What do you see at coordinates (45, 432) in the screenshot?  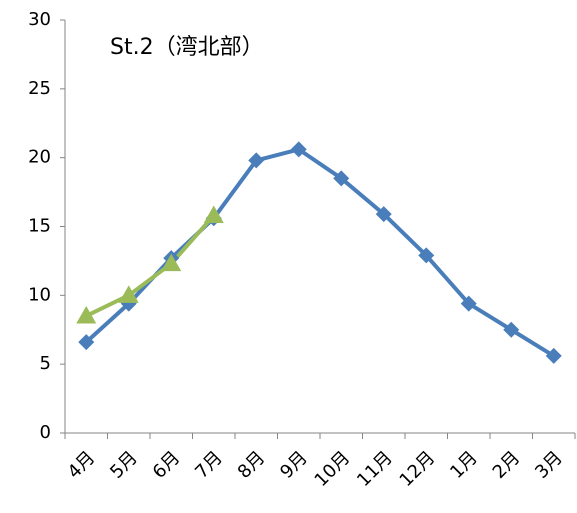 I see `y-tick-label: 0` at bounding box center [45, 432].